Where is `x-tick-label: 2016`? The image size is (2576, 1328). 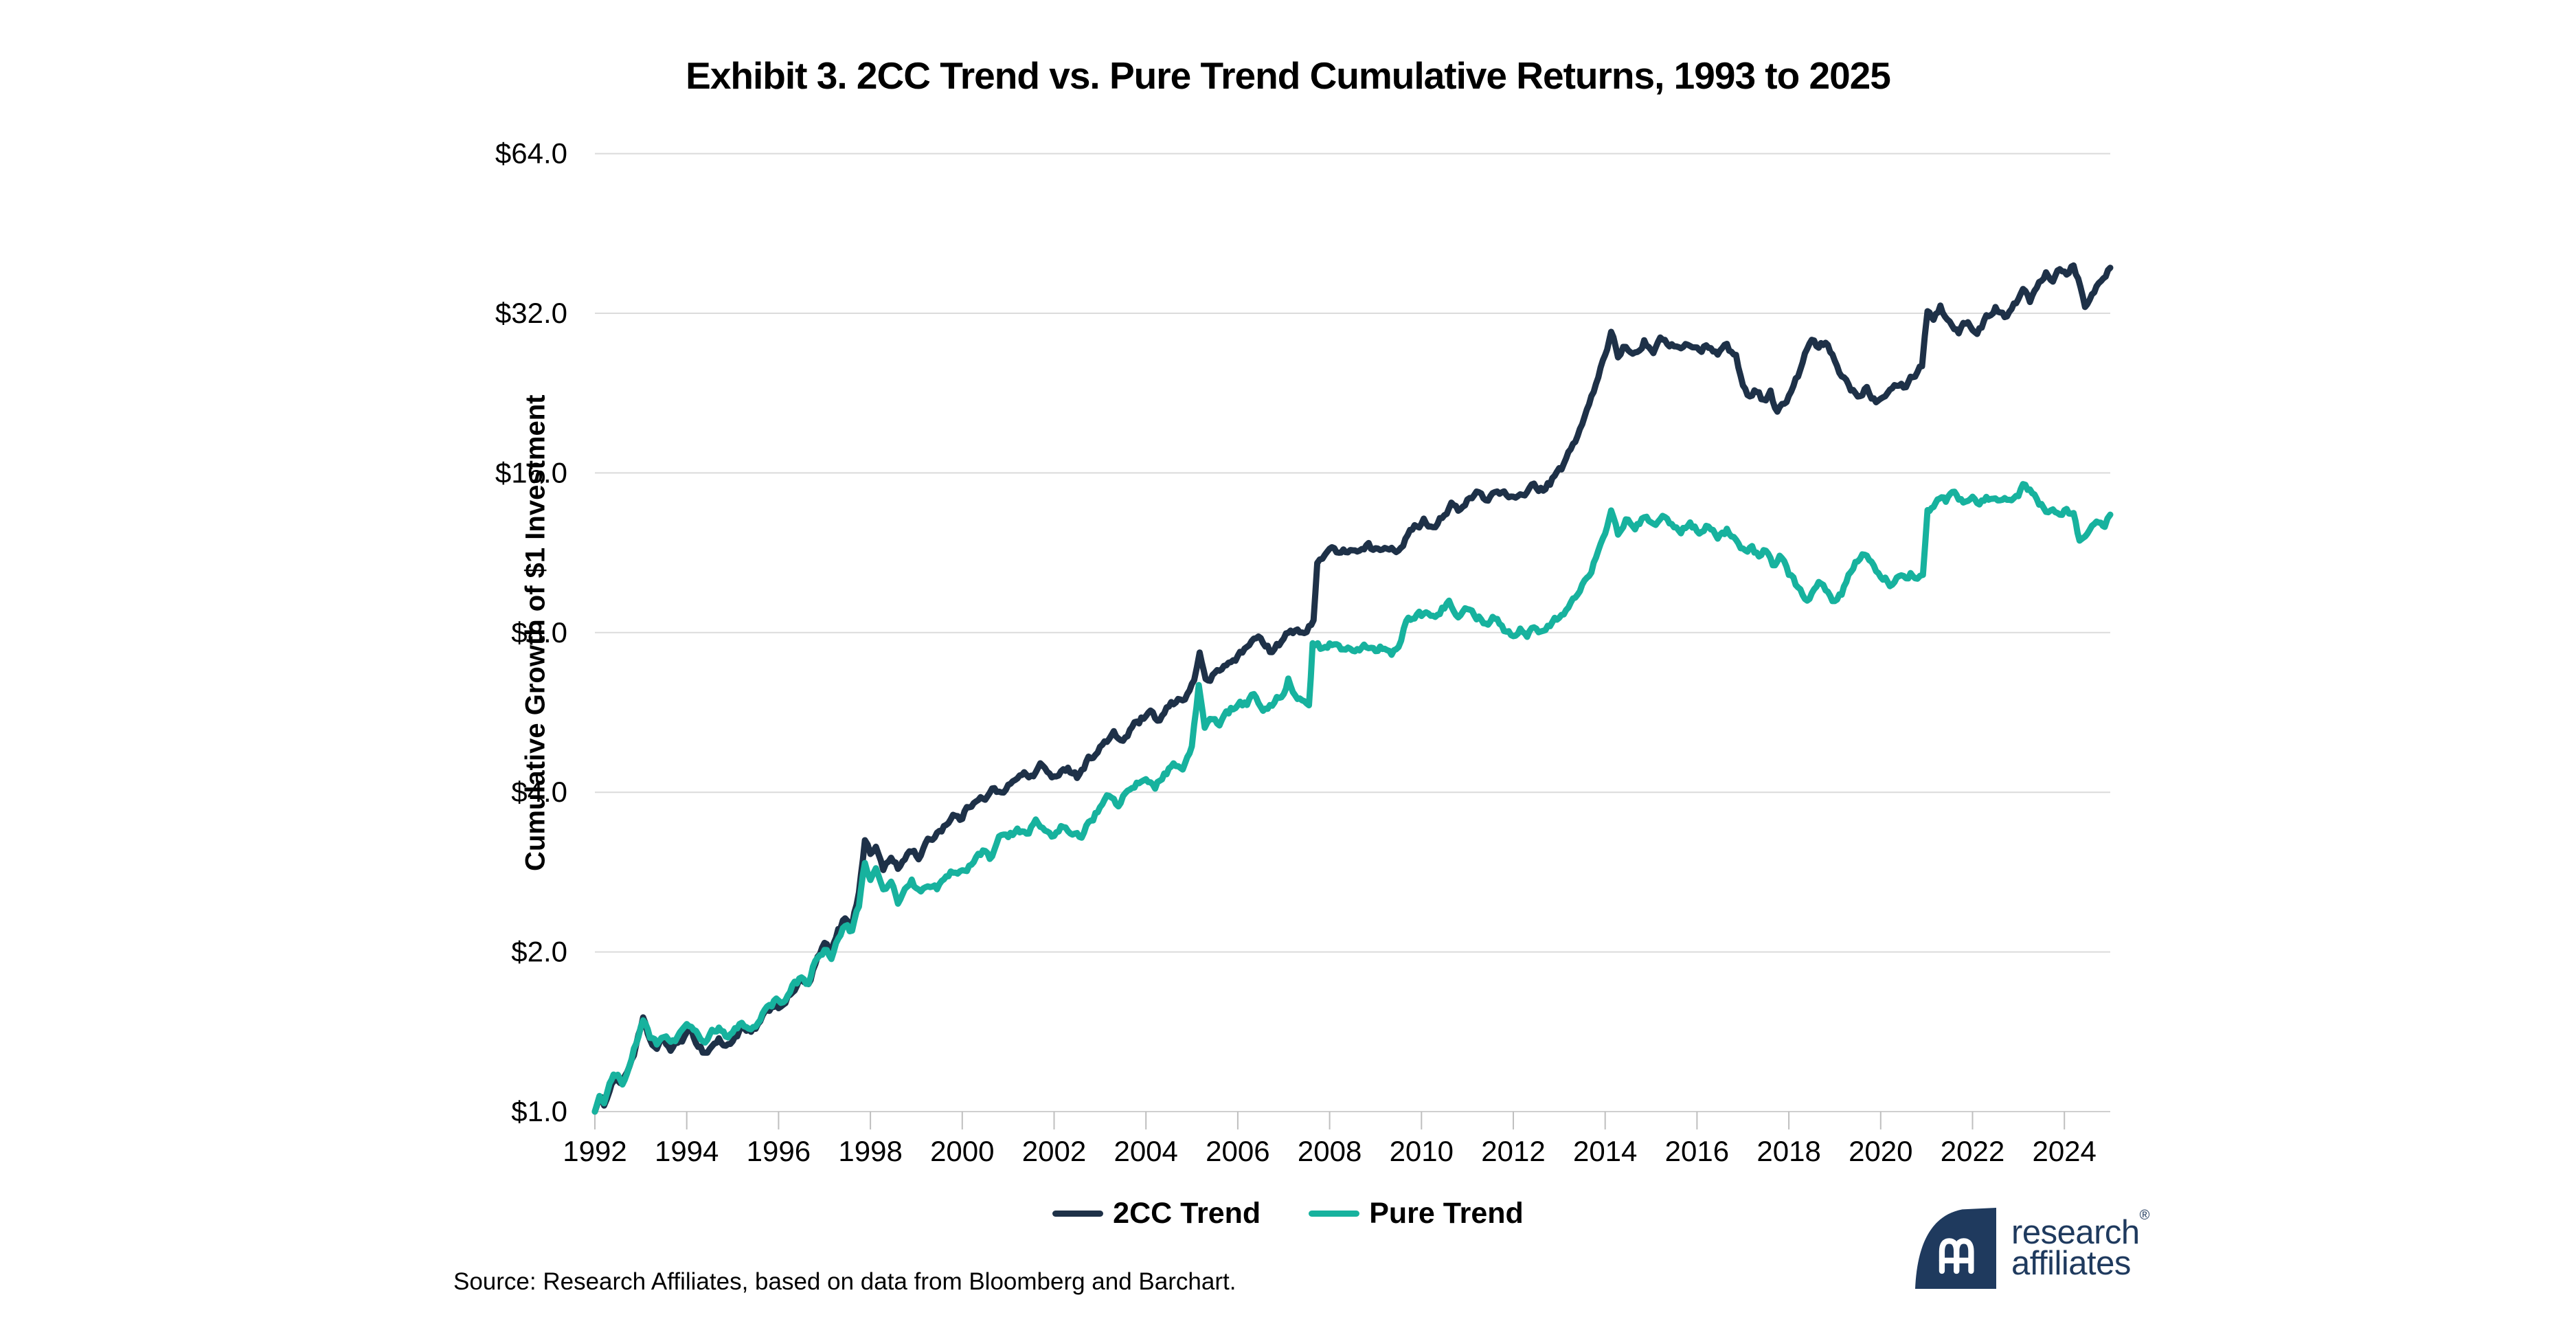
x-tick-label: 2016 is located at coordinates (1697, 1151).